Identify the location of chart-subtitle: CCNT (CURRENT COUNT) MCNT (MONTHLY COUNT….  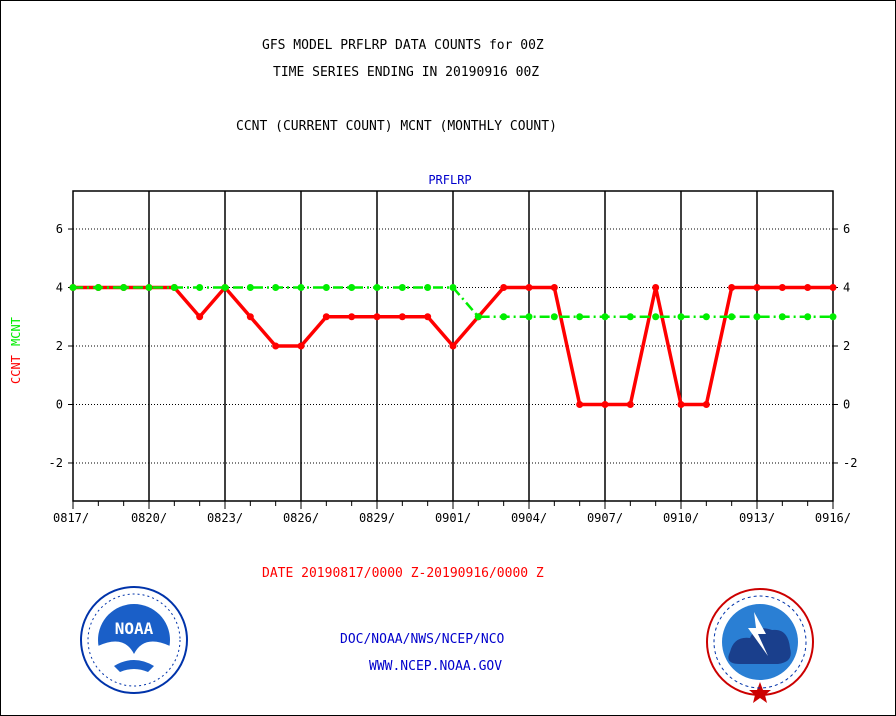
(396, 126).